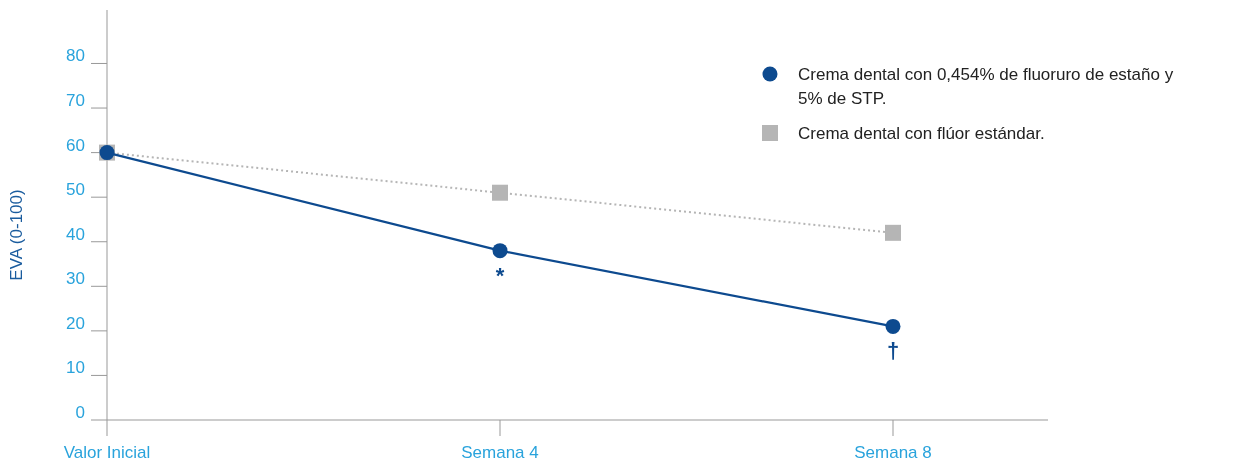  Describe the element at coordinates (107, 452) in the screenshot. I see `x-tick-label: Valor Inicial` at that location.